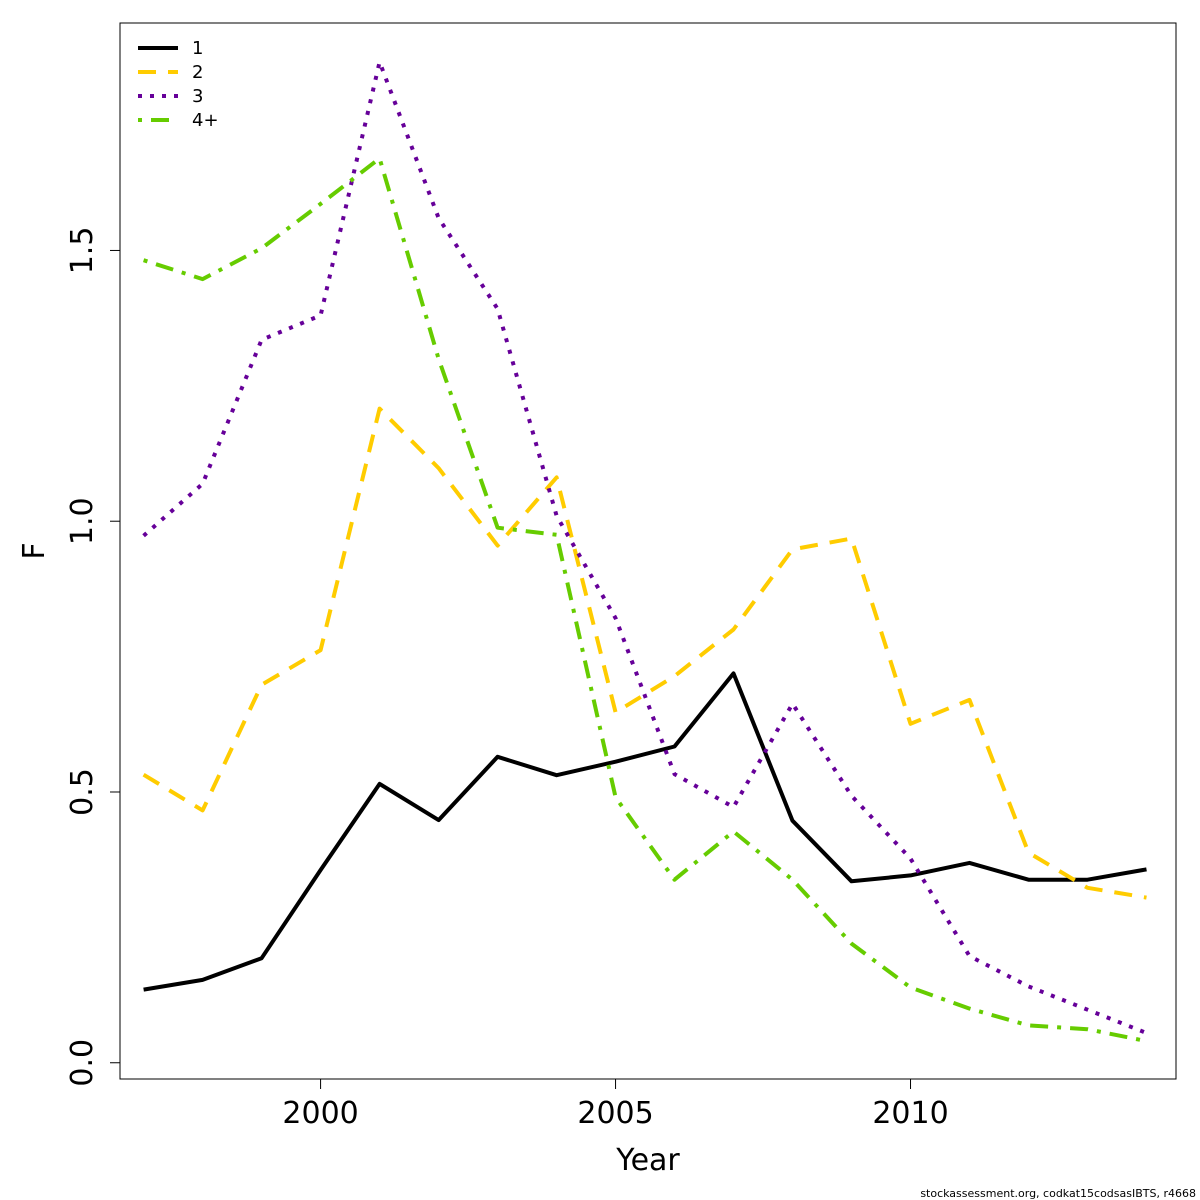 The image size is (1200, 1200). I want to click on legend-label: 1, so click(197, 48).